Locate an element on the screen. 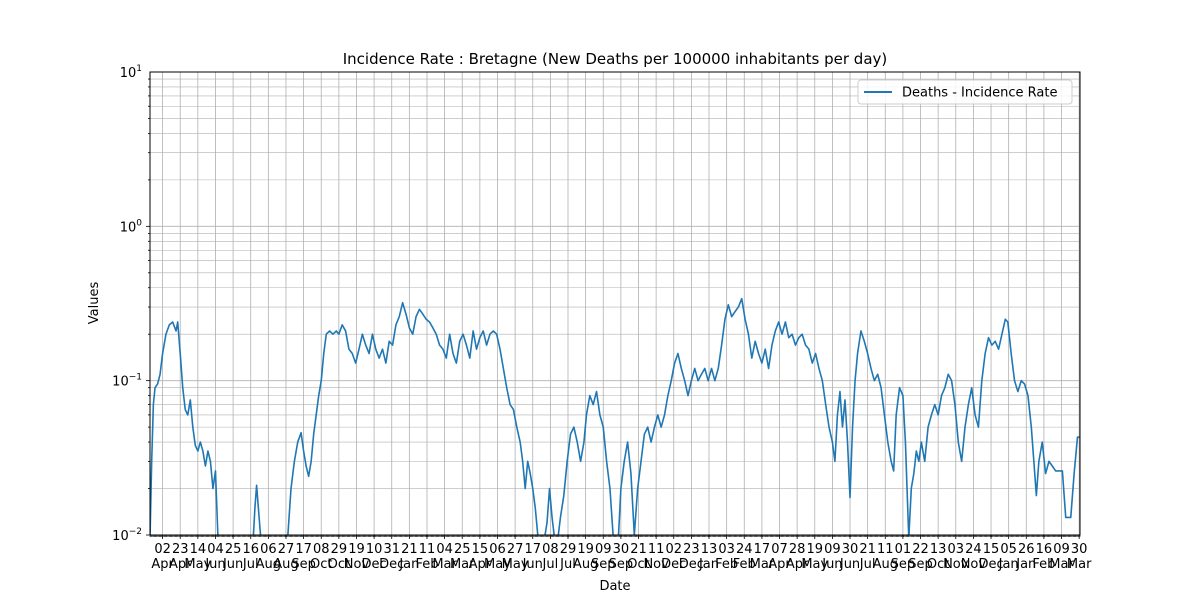 This screenshot has width=1200, height=604. x-tick-day: 26 is located at coordinates (1026, 549).